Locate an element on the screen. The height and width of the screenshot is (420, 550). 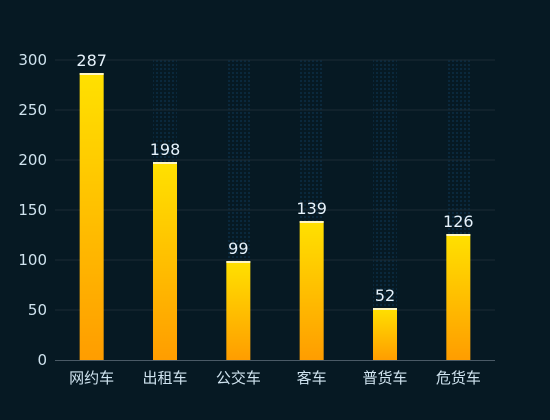
data-label: 99 is located at coordinates (238, 248).